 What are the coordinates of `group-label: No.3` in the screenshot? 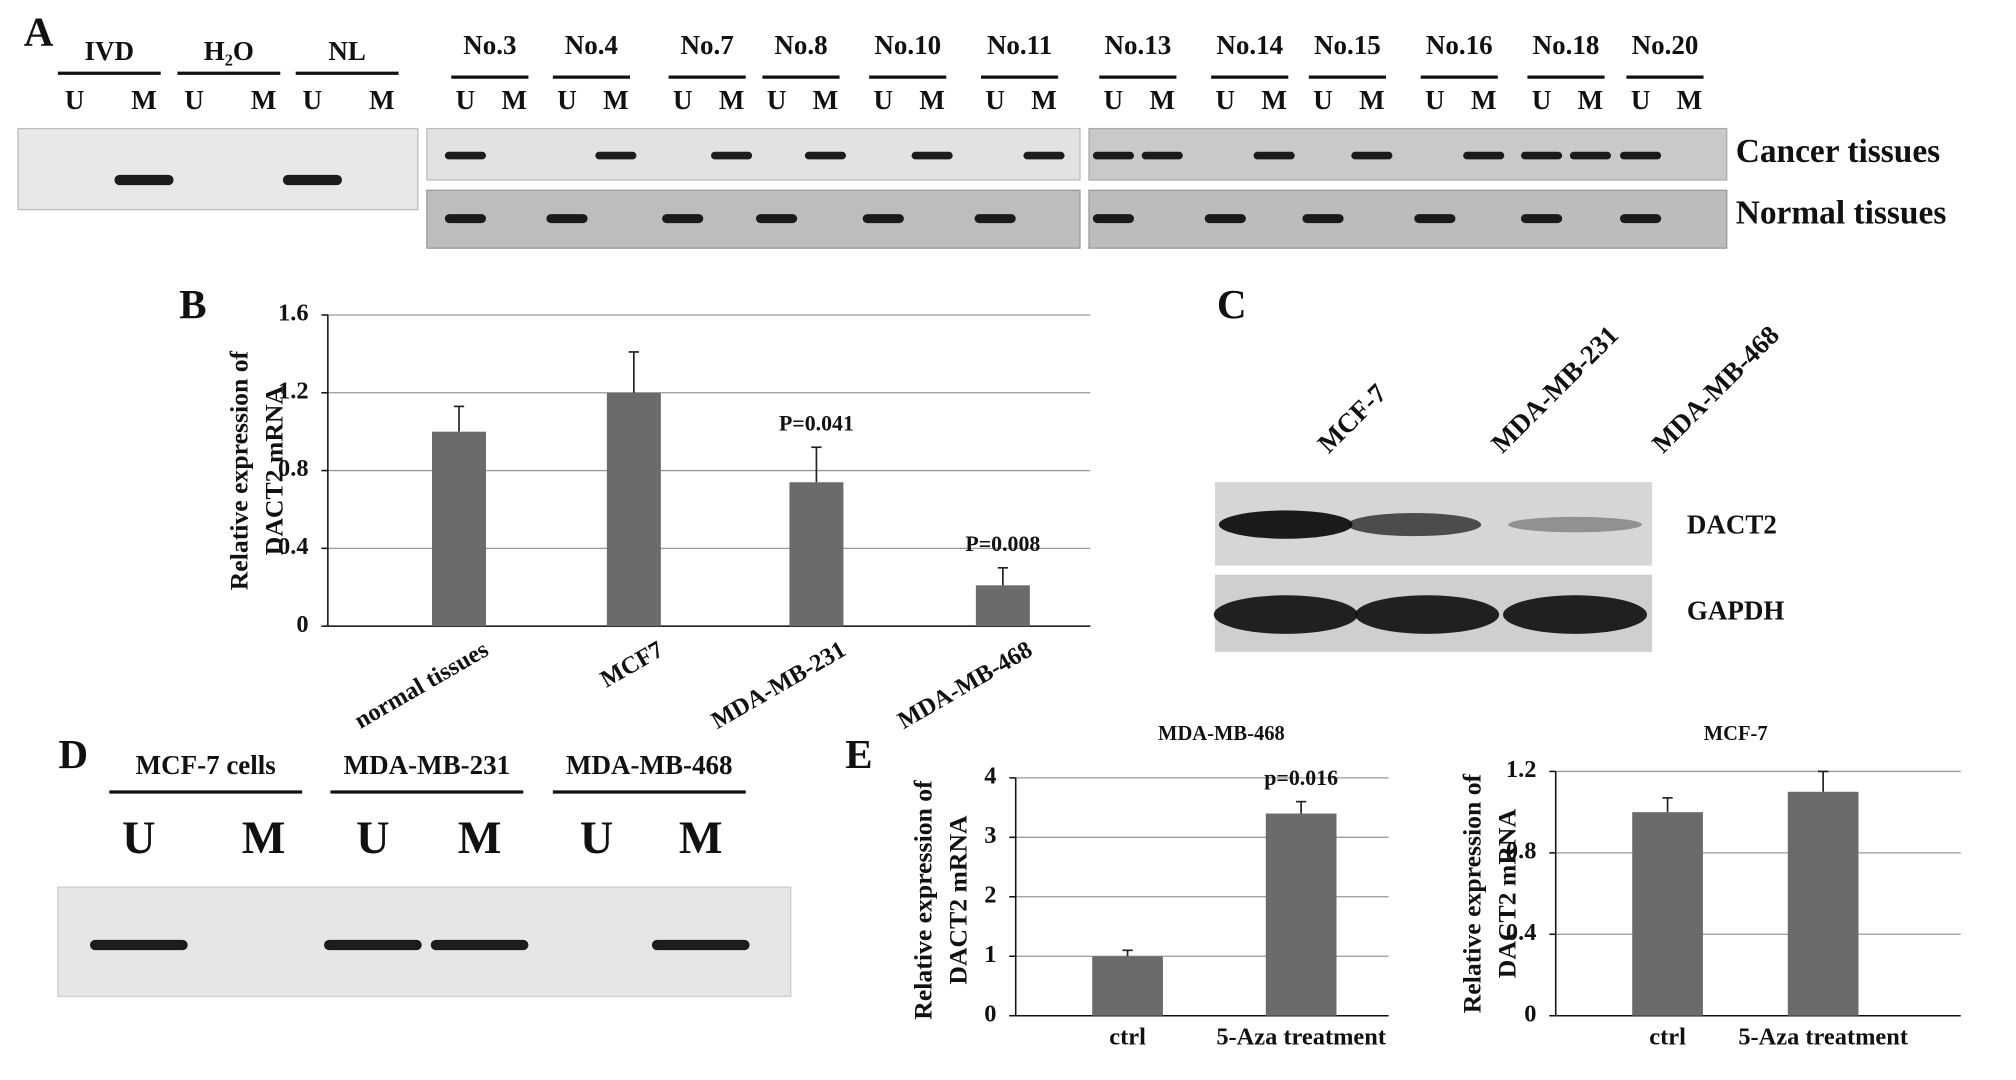 It's located at (489, 45).